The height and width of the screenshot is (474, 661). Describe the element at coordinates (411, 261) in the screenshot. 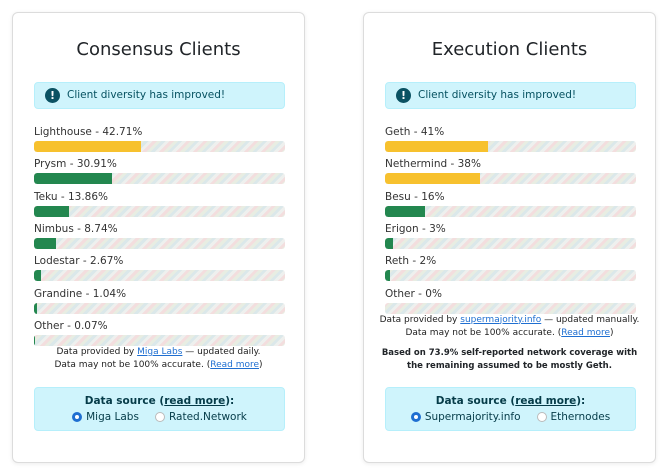

I see `client-label: Reth - 2%` at that location.